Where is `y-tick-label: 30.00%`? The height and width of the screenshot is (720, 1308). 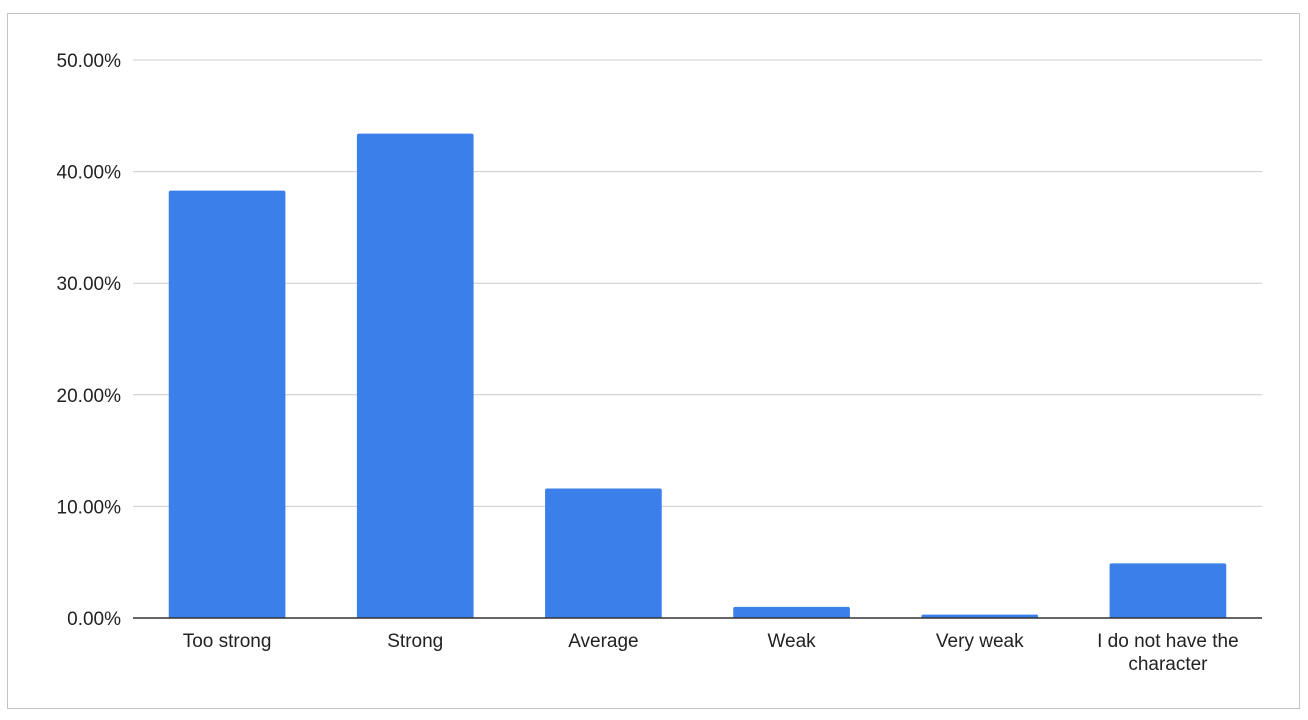 y-tick-label: 30.00% is located at coordinates (89, 284).